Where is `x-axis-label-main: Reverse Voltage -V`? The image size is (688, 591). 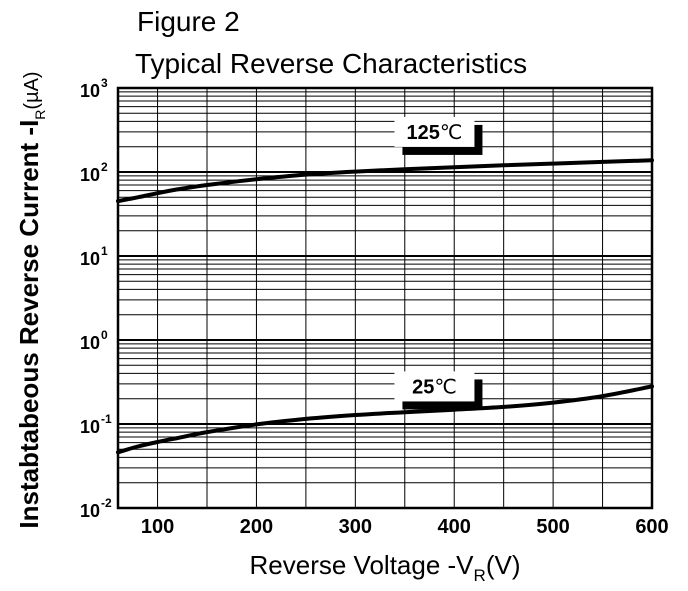 x-axis-label-main: Reverse Voltage -V is located at coordinates (362, 565).